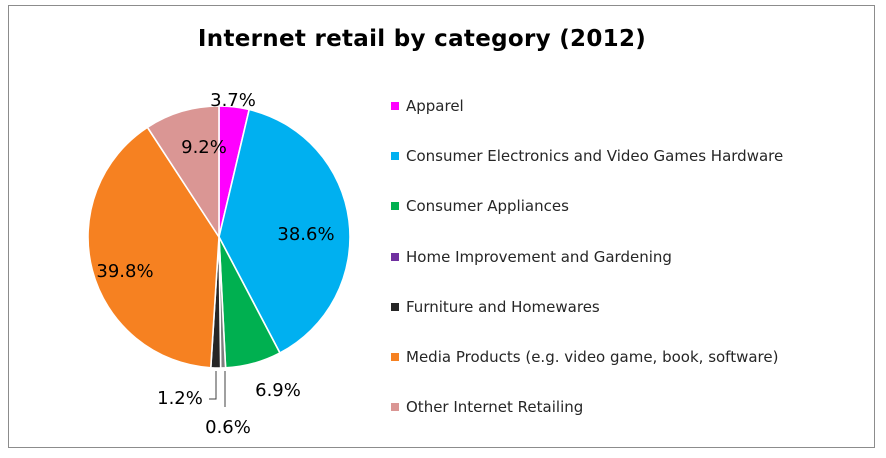  What do you see at coordinates (305, 234) in the screenshot?
I see `data-label-consumer-electronics-and-video-games-hardware: 38.6%` at bounding box center [305, 234].